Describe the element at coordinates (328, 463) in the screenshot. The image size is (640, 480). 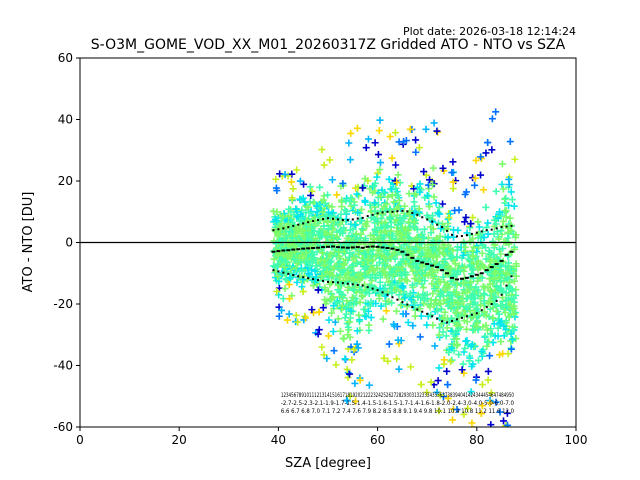
I see `x-axis-label: SZA [degree]` at that location.